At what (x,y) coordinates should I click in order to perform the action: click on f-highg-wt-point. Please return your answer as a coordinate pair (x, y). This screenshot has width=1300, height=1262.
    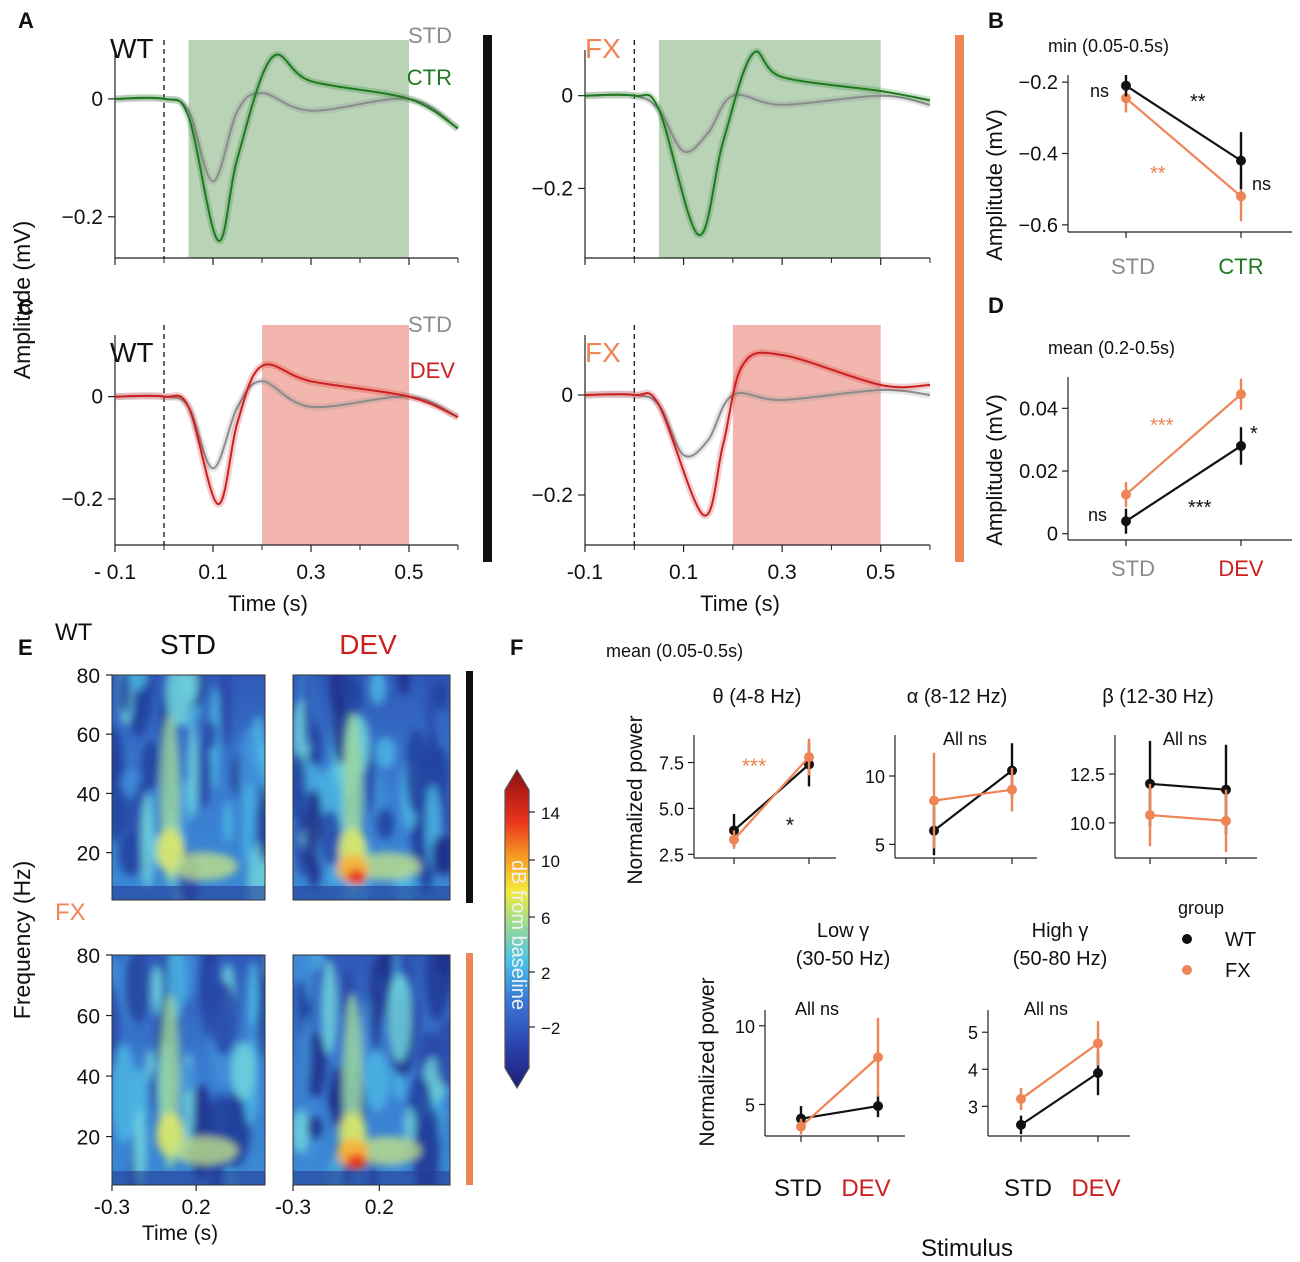
    Looking at the image, I should click on (1021, 1124).